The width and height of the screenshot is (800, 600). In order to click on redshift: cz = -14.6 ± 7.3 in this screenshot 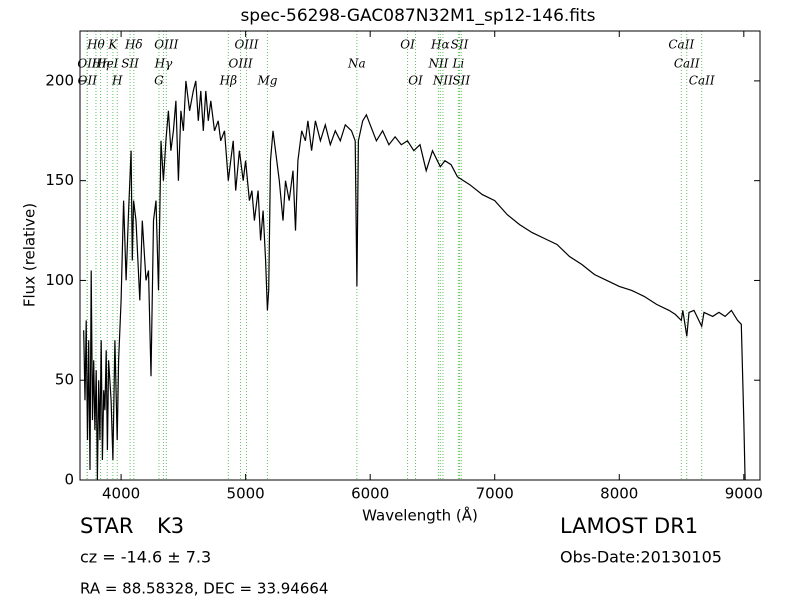, I will do `click(145, 557)`.